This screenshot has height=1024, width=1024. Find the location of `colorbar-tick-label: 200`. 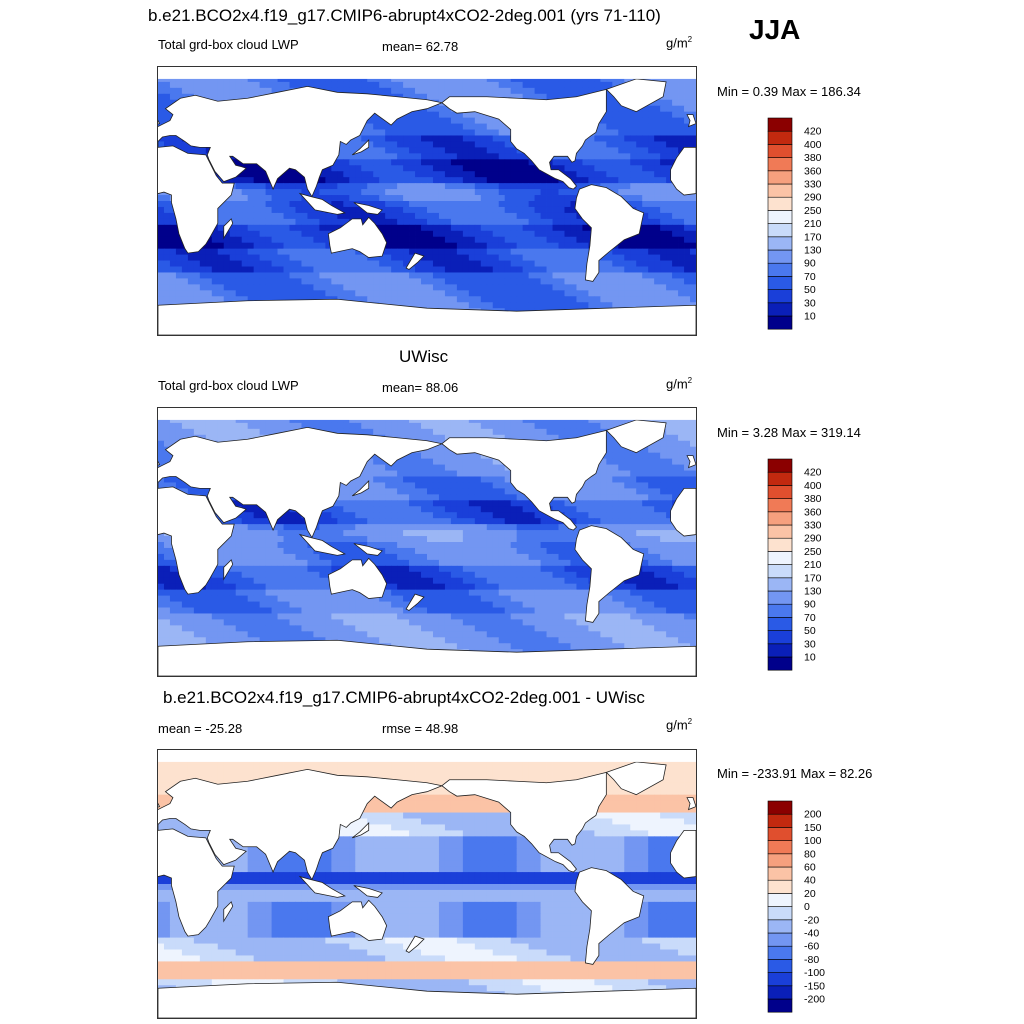

colorbar-tick-label: 200 is located at coordinates (813, 815).